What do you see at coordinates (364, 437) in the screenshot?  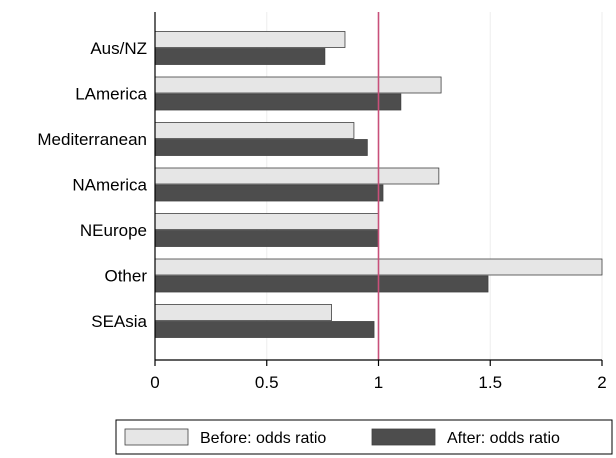 I see `legend-box` at bounding box center [364, 437].